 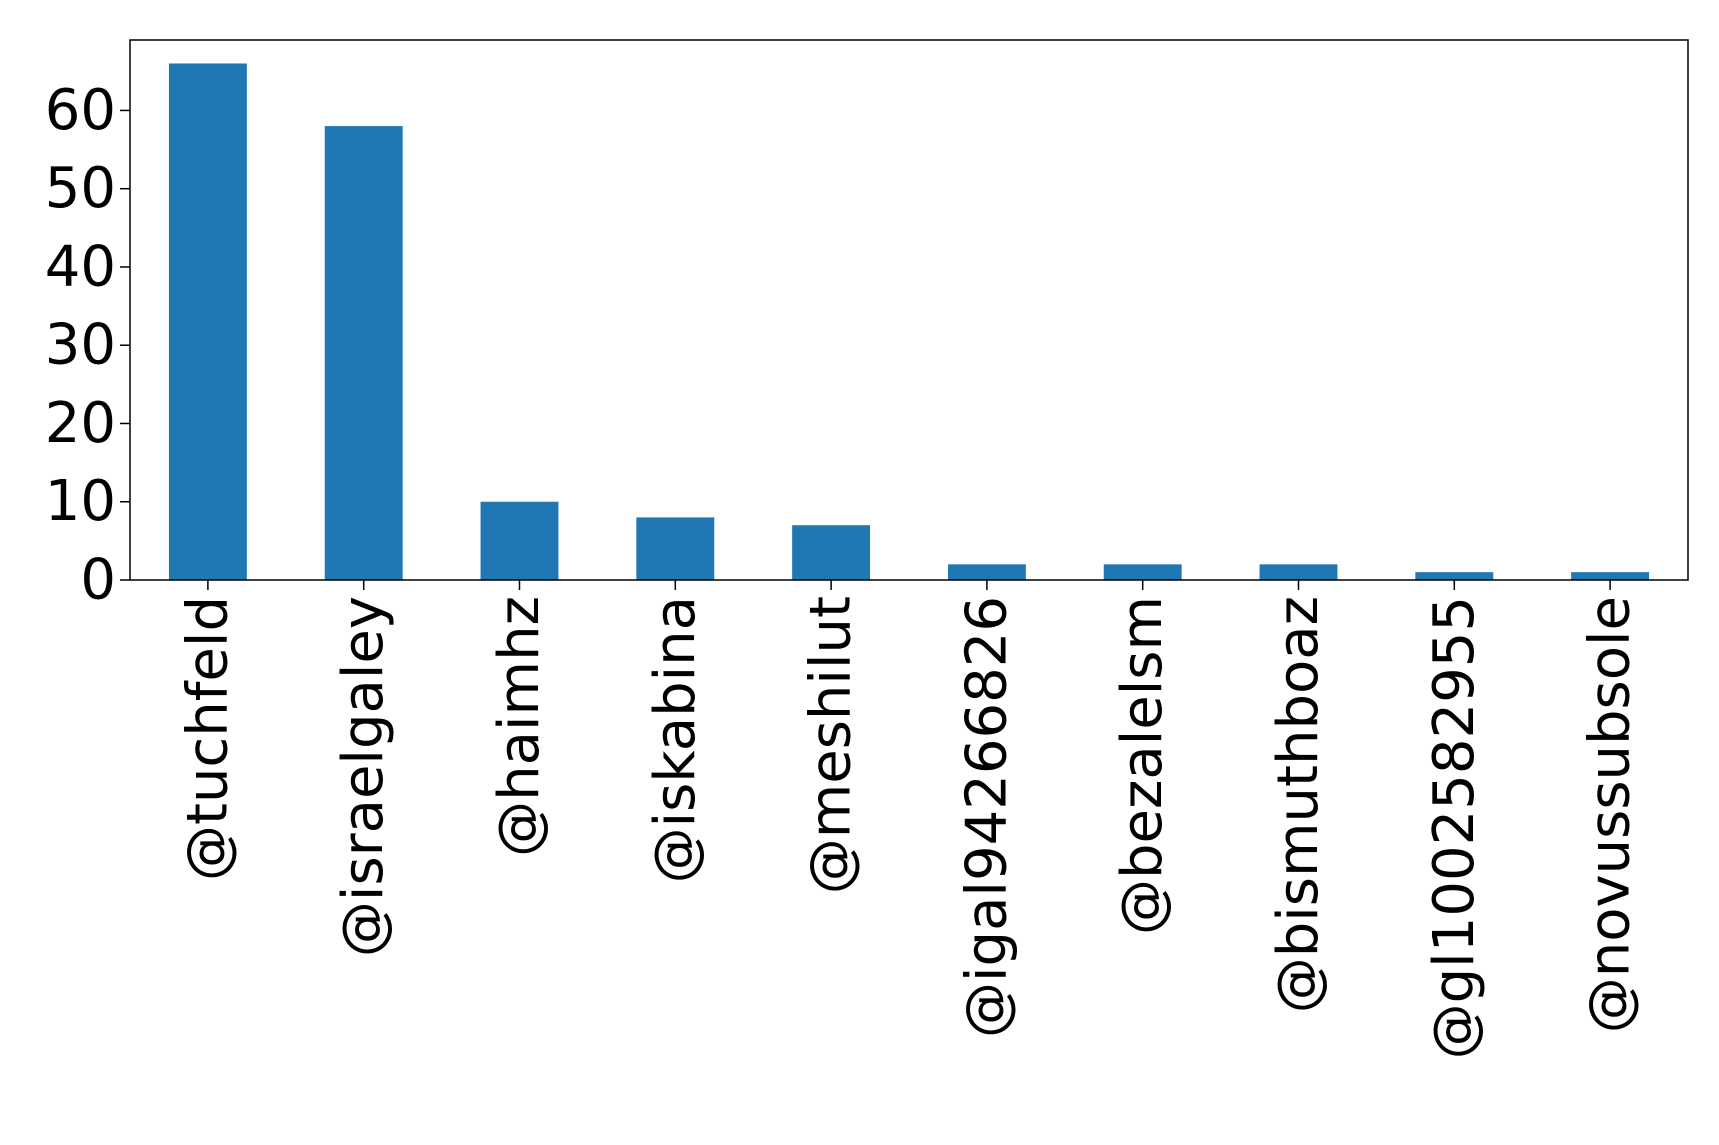 What do you see at coordinates (1298, 572) in the screenshot?
I see `bar-bismuthboaz` at bounding box center [1298, 572].